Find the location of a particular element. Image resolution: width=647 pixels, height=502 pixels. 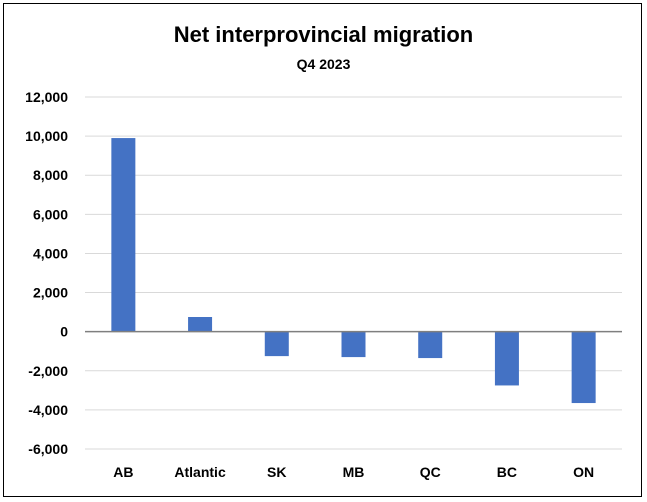

y-tick-label: -2,000 is located at coordinates (48, 371).